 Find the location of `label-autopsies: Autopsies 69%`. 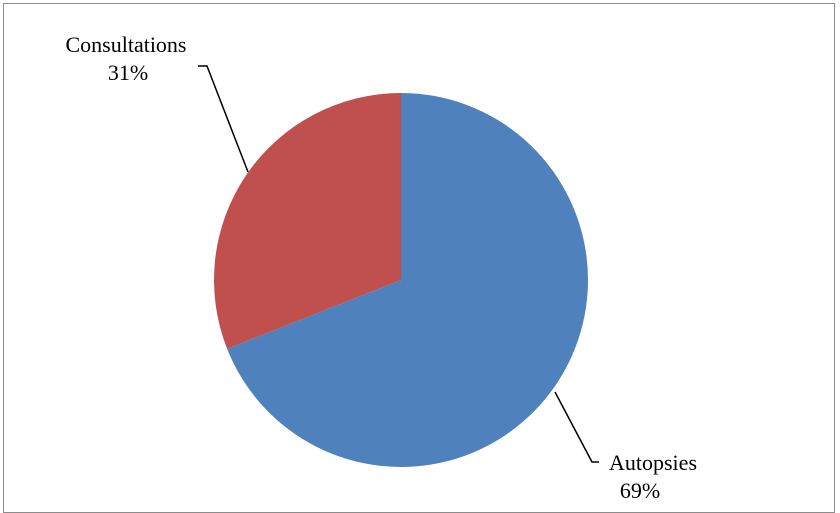

label-autopsies: Autopsies 69% is located at coordinates (653, 476).